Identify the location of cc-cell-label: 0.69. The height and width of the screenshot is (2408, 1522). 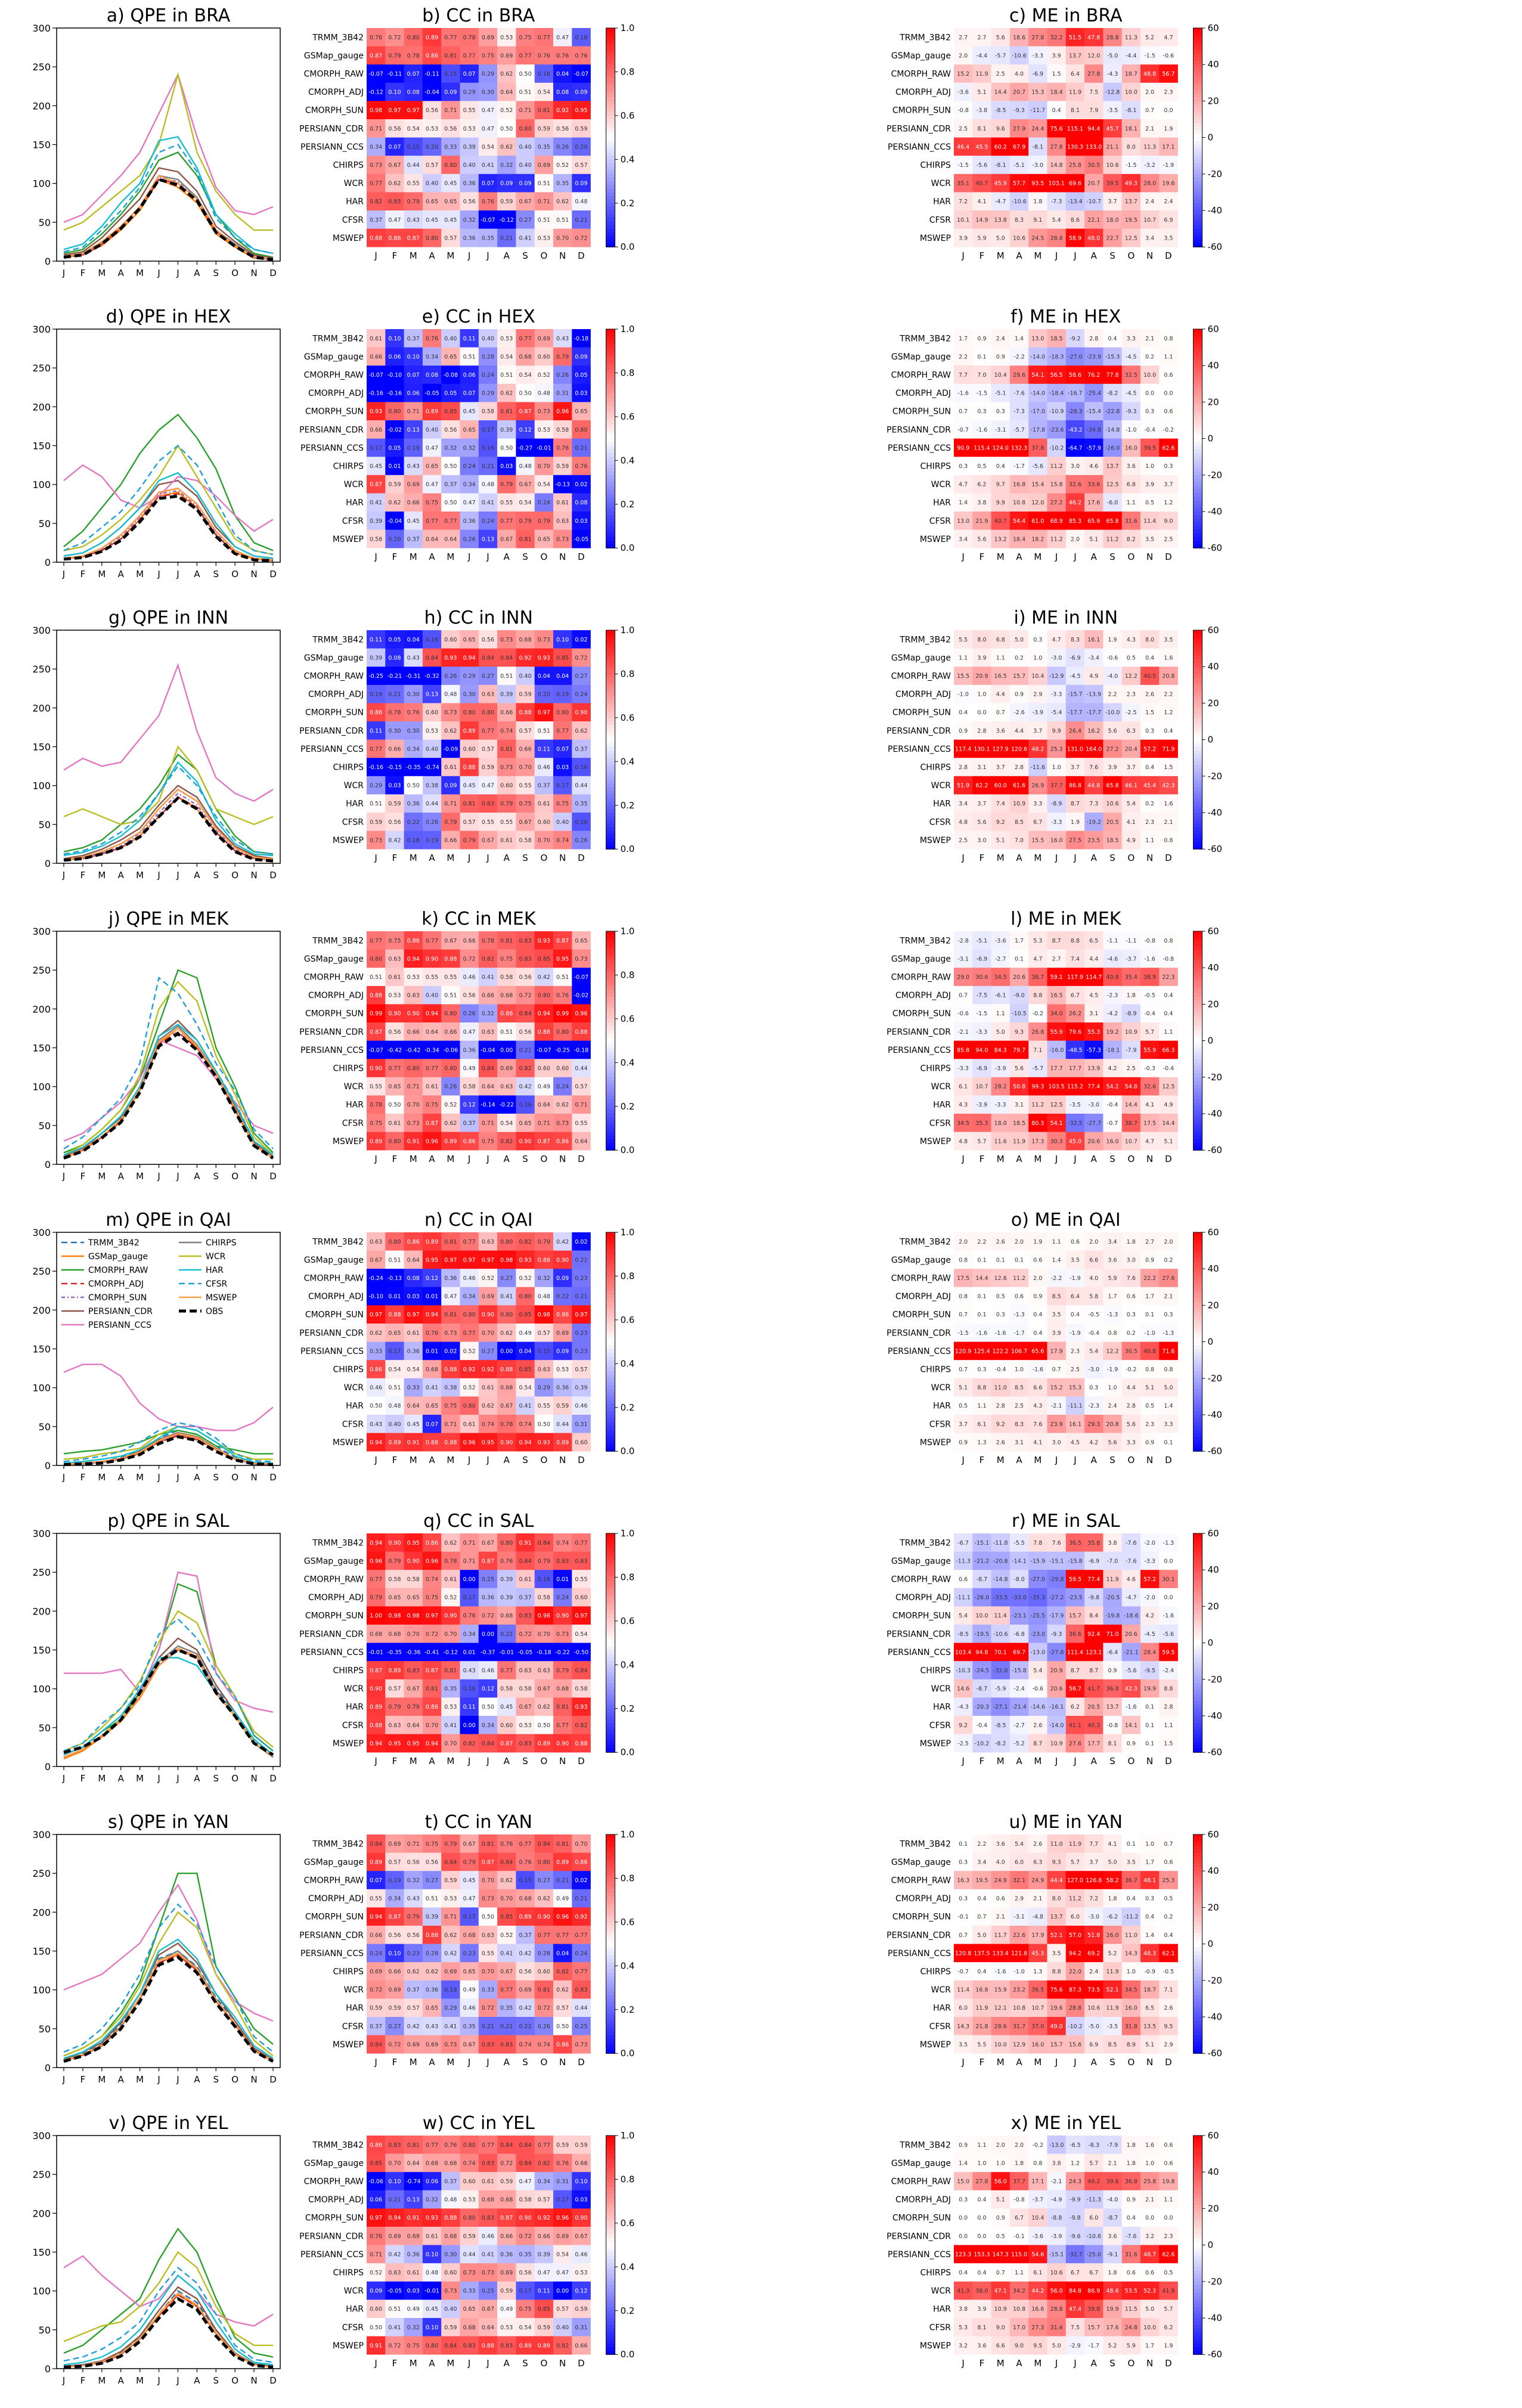
(544, 165).